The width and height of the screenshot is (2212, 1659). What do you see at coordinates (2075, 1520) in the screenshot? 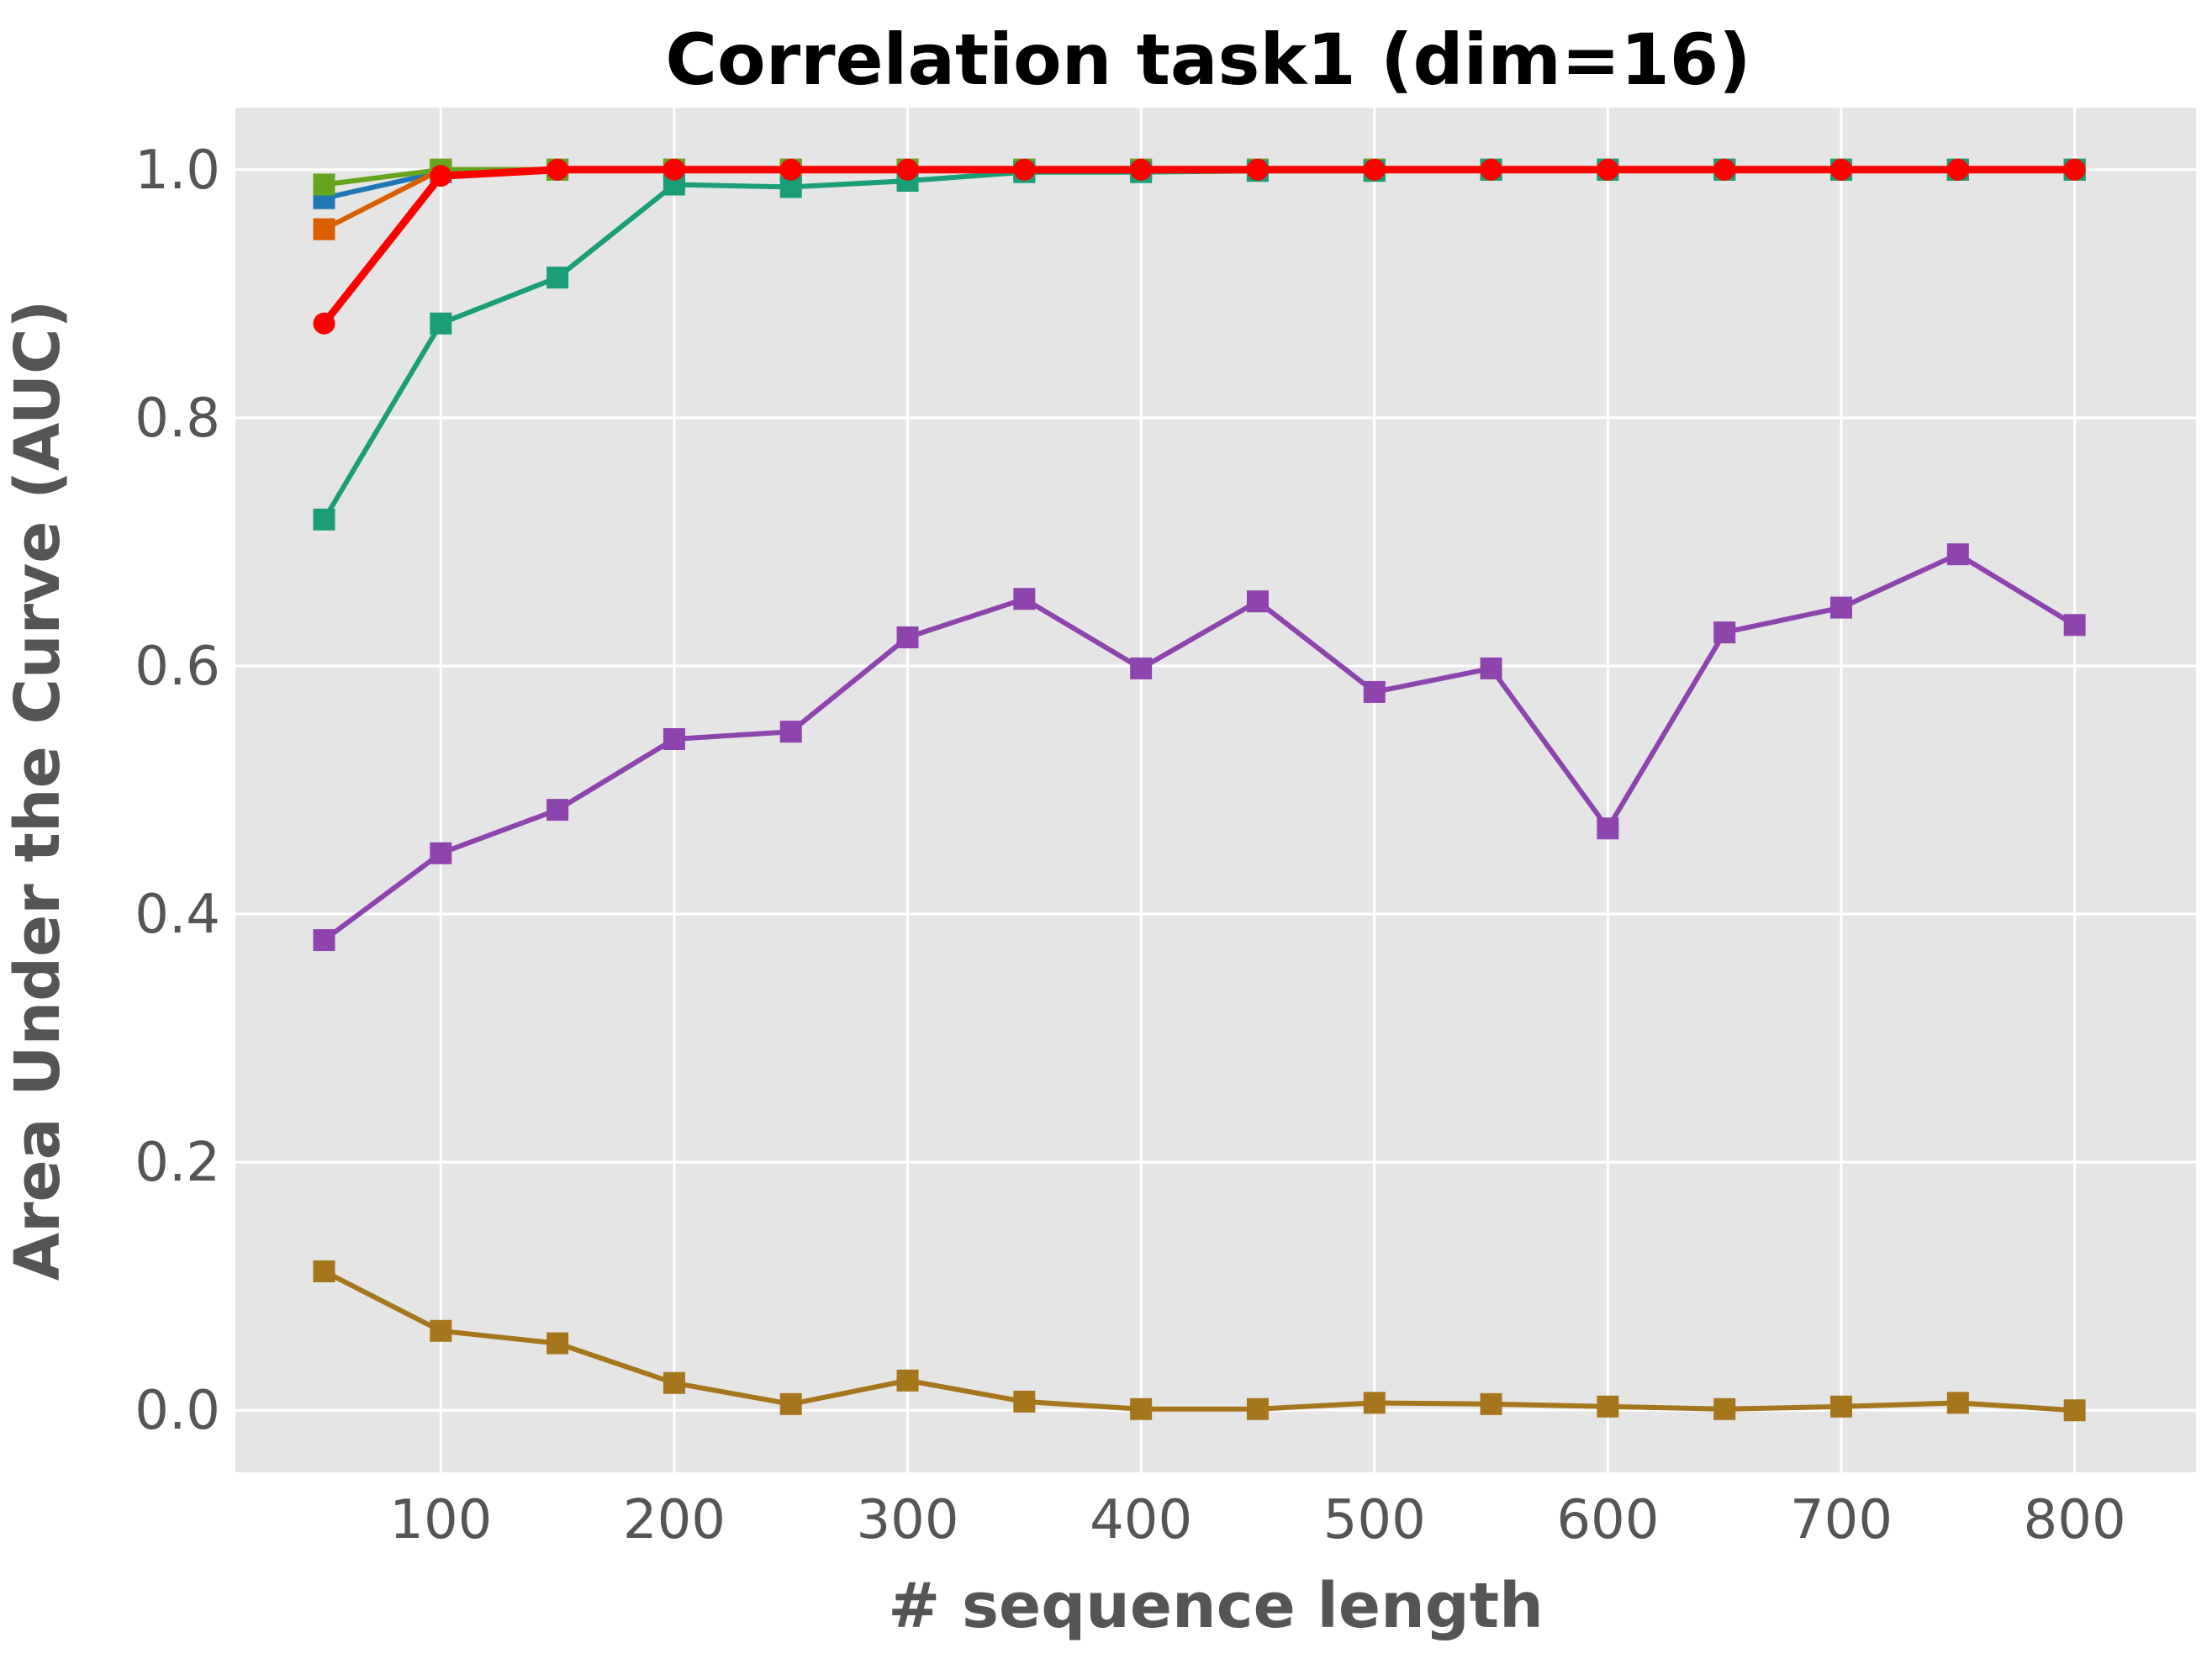
I see `x-tick-label: 800` at bounding box center [2075, 1520].